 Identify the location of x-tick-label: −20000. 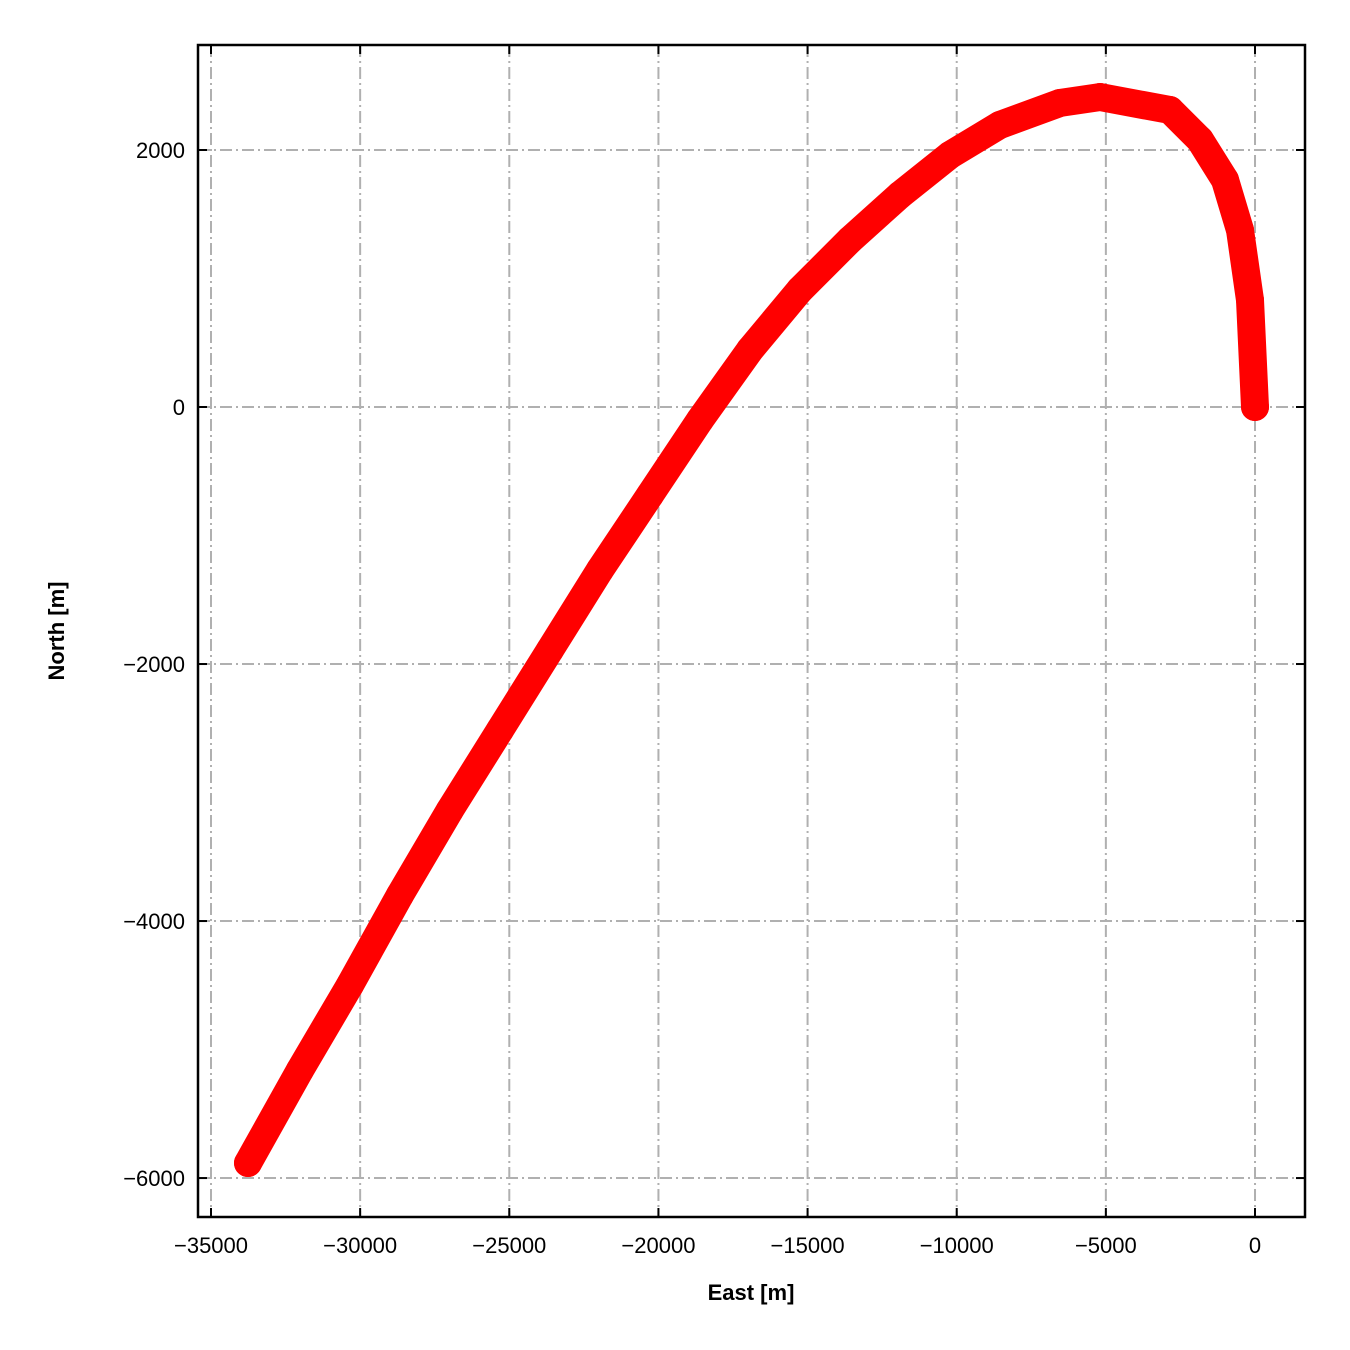
(658, 1245).